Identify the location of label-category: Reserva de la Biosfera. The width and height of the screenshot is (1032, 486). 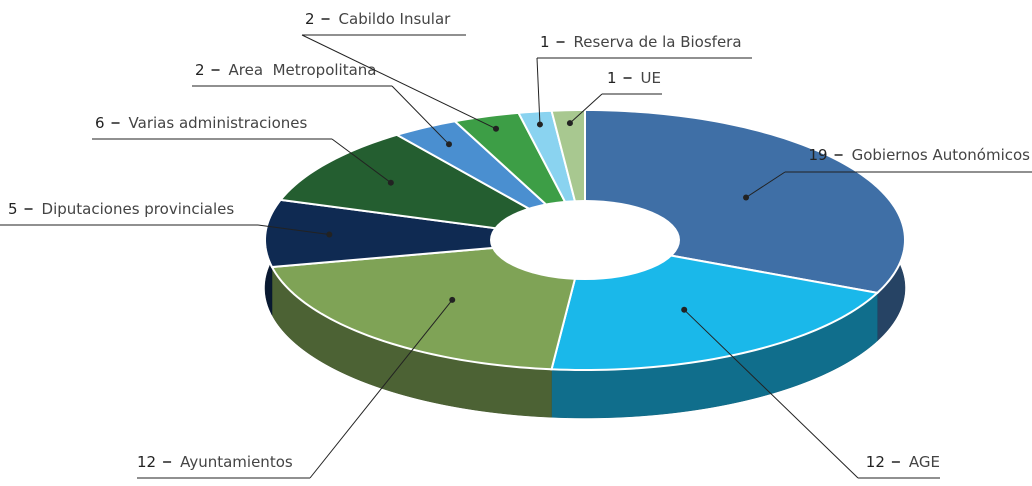
(658, 42).